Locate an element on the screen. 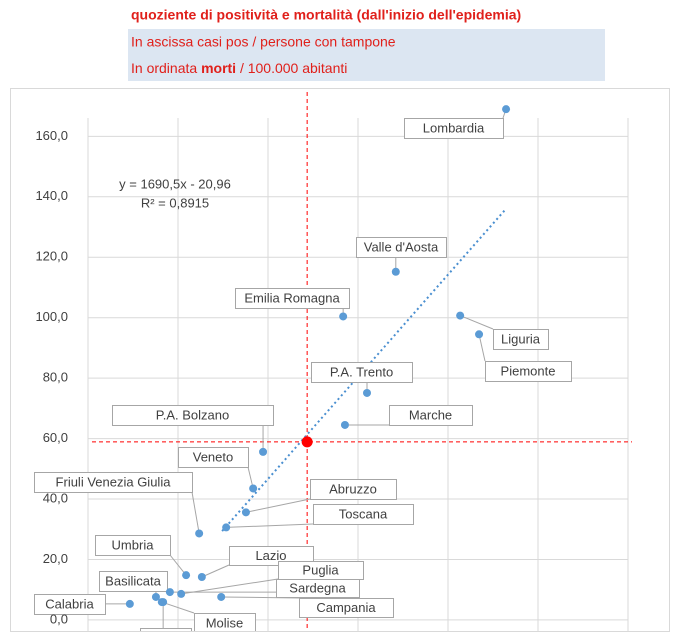  point-label: Umbria is located at coordinates (133, 544).